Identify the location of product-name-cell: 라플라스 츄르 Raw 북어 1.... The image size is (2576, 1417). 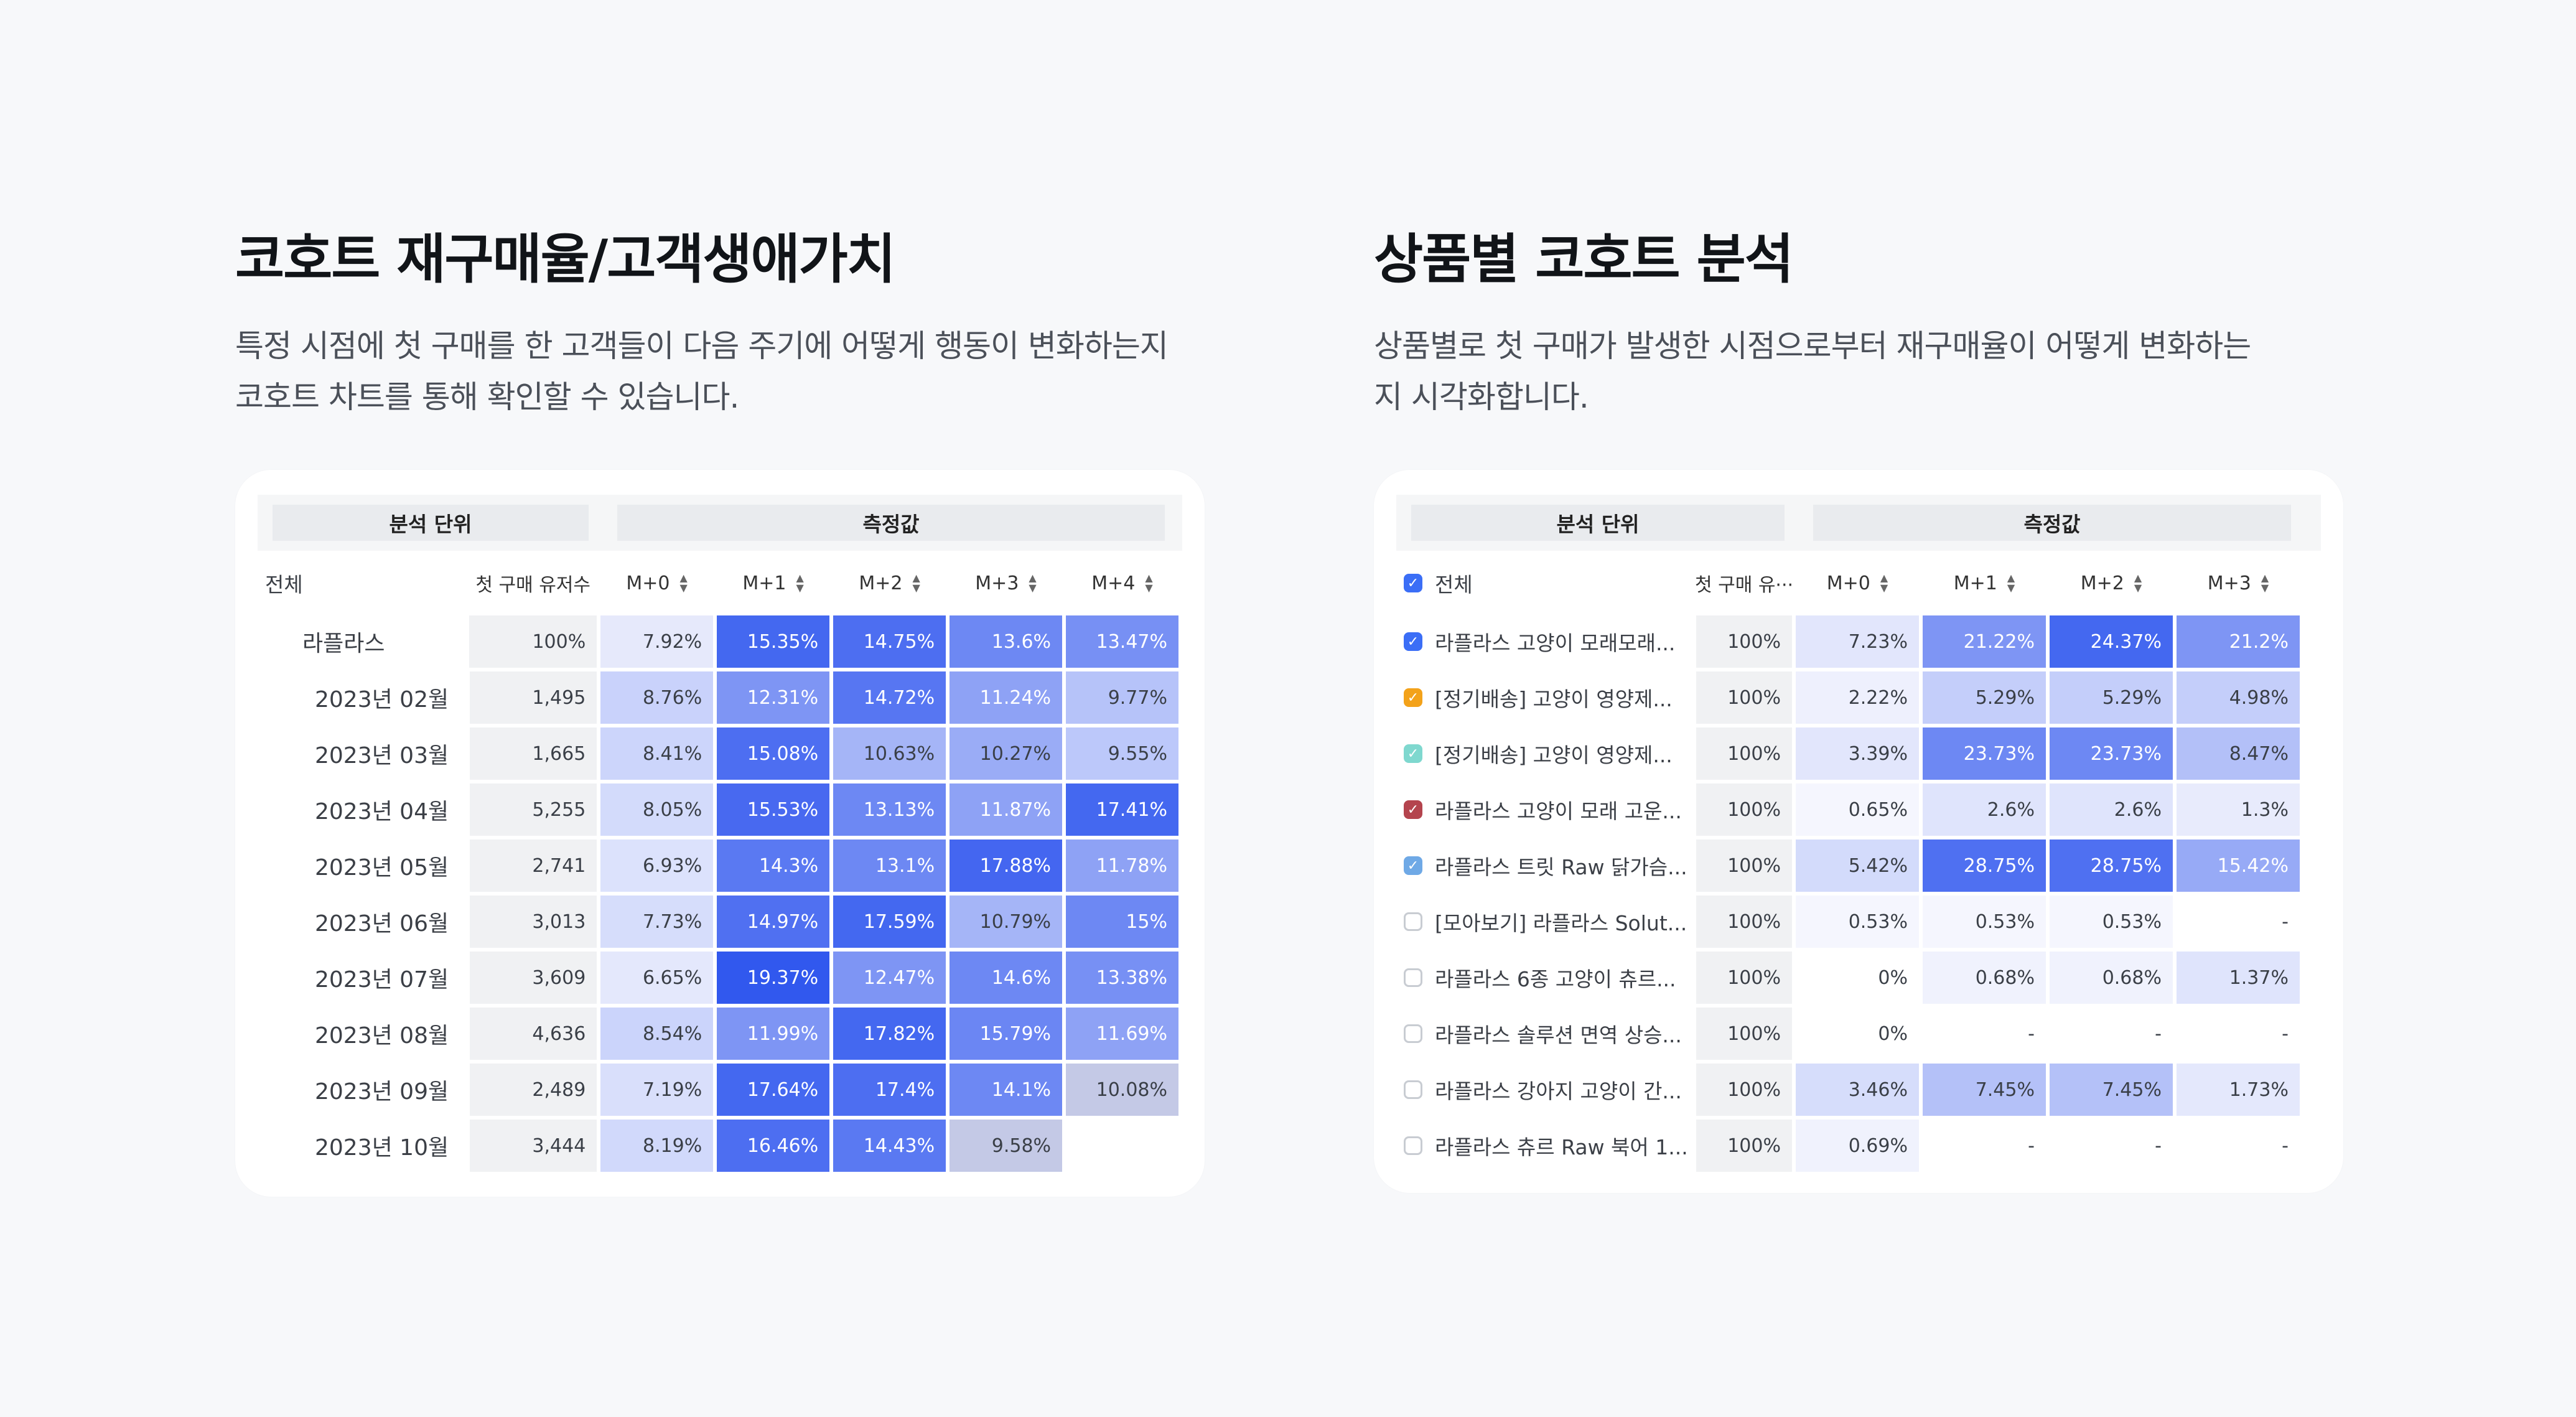
(1544, 1146).